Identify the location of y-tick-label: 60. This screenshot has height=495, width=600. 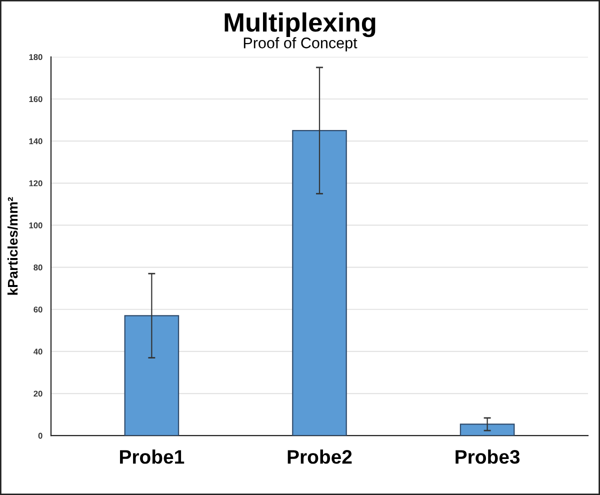
(38, 309).